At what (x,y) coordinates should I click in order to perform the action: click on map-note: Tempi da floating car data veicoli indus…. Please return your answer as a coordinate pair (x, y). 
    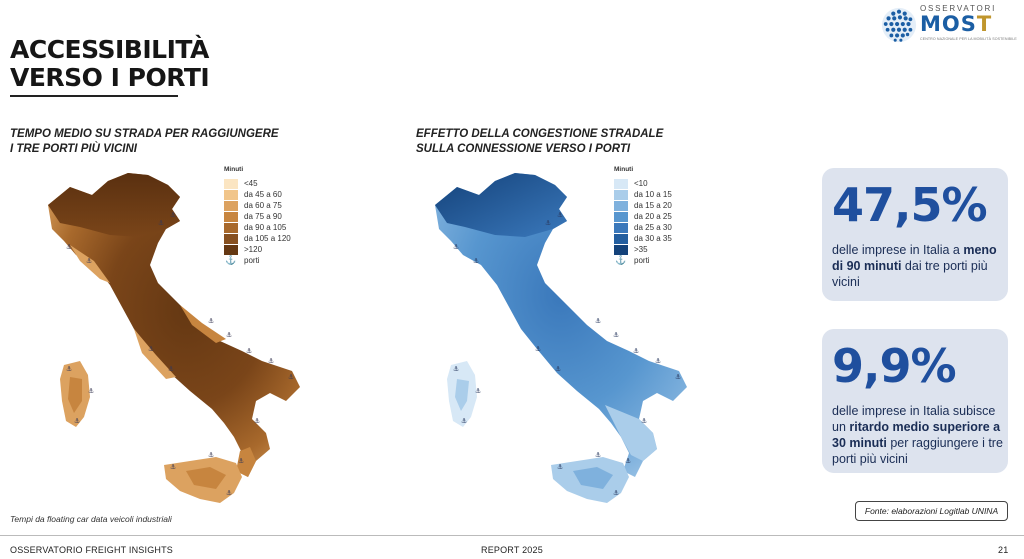
    Looking at the image, I should click on (91, 519).